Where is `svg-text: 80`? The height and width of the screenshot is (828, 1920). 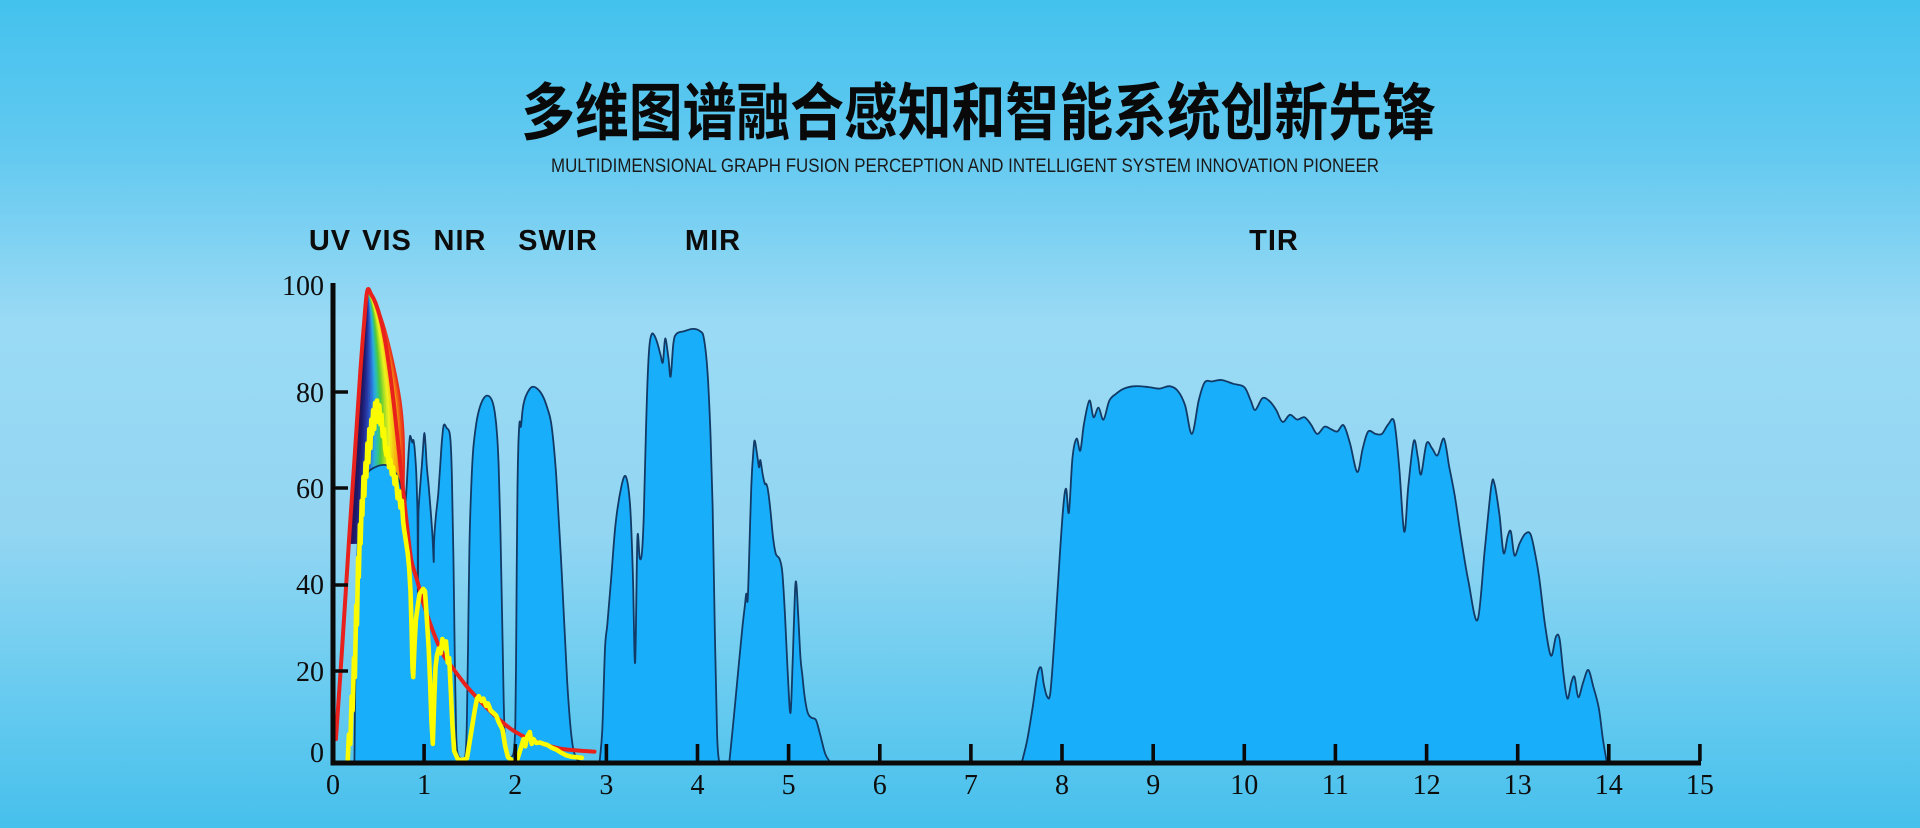
svg-text: 80 is located at coordinates (310, 393).